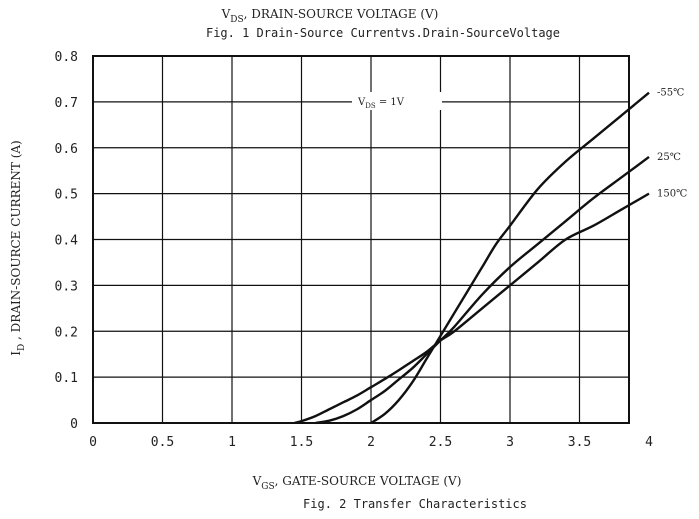 Image resolution: width=699 pixels, height=519 pixels. What do you see at coordinates (93, 442) in the screenshot?
I see `x-tick-label: 0` at bounding box center [93, 442].